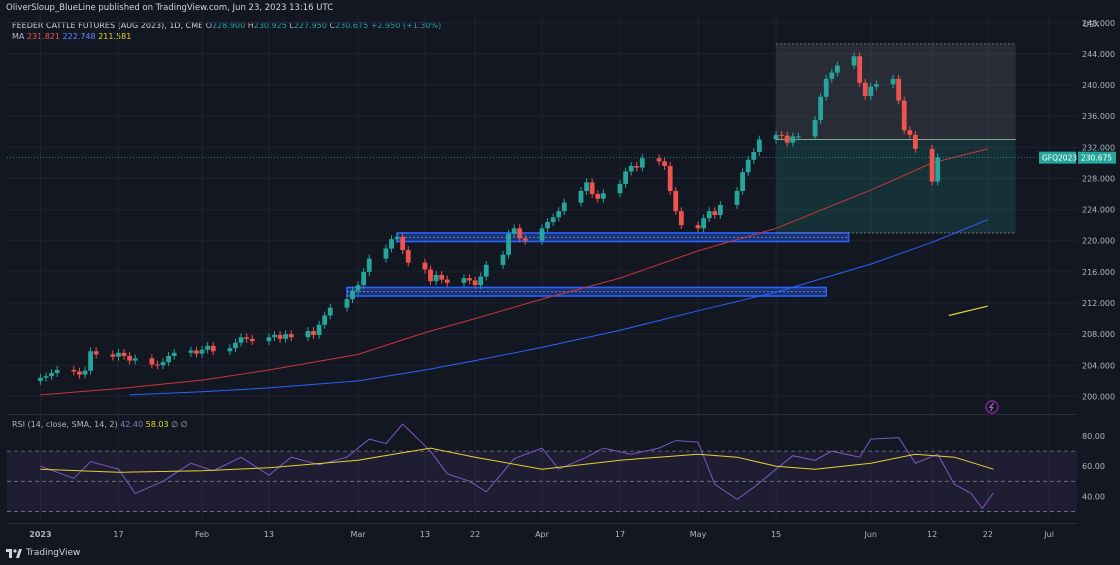 This screenshot has width=1120, height=565. Describe the element at coordinates (541, 534) in the screenshot. I see `time-axis: 2023 17 Feb 13 Mar 13 22 Apr 17 May 15 Jun 12 22 Jul` at that location.